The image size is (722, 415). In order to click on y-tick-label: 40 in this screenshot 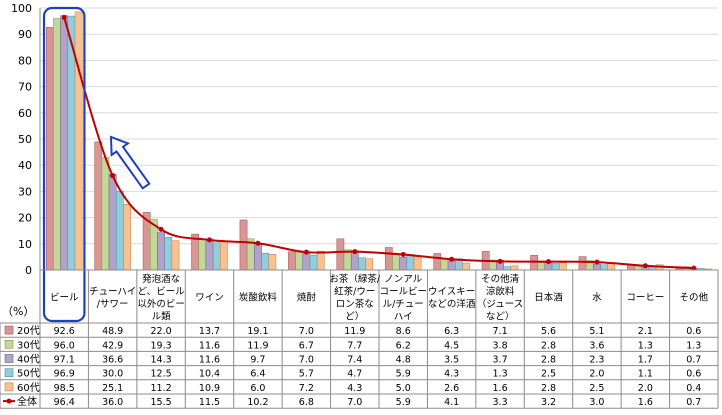, I will do `click(25, 165)`.